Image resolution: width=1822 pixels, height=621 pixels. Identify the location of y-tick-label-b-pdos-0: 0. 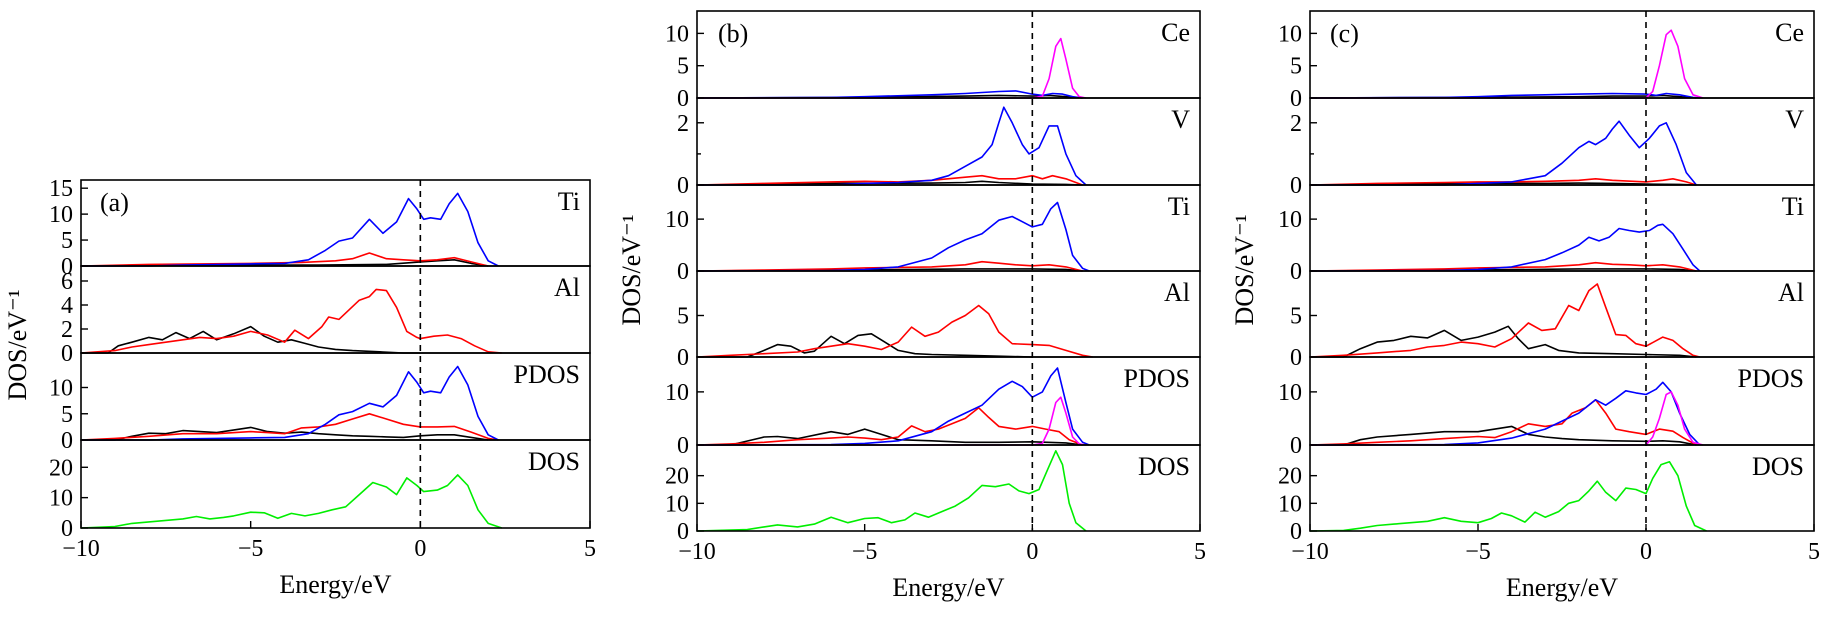
(683, 446).